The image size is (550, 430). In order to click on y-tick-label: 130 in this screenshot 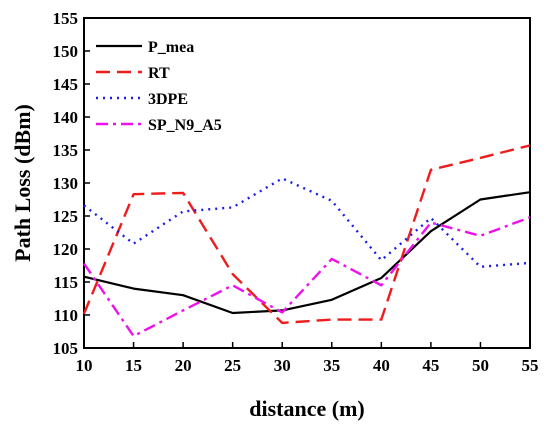, I will do `click(66, 183)`.